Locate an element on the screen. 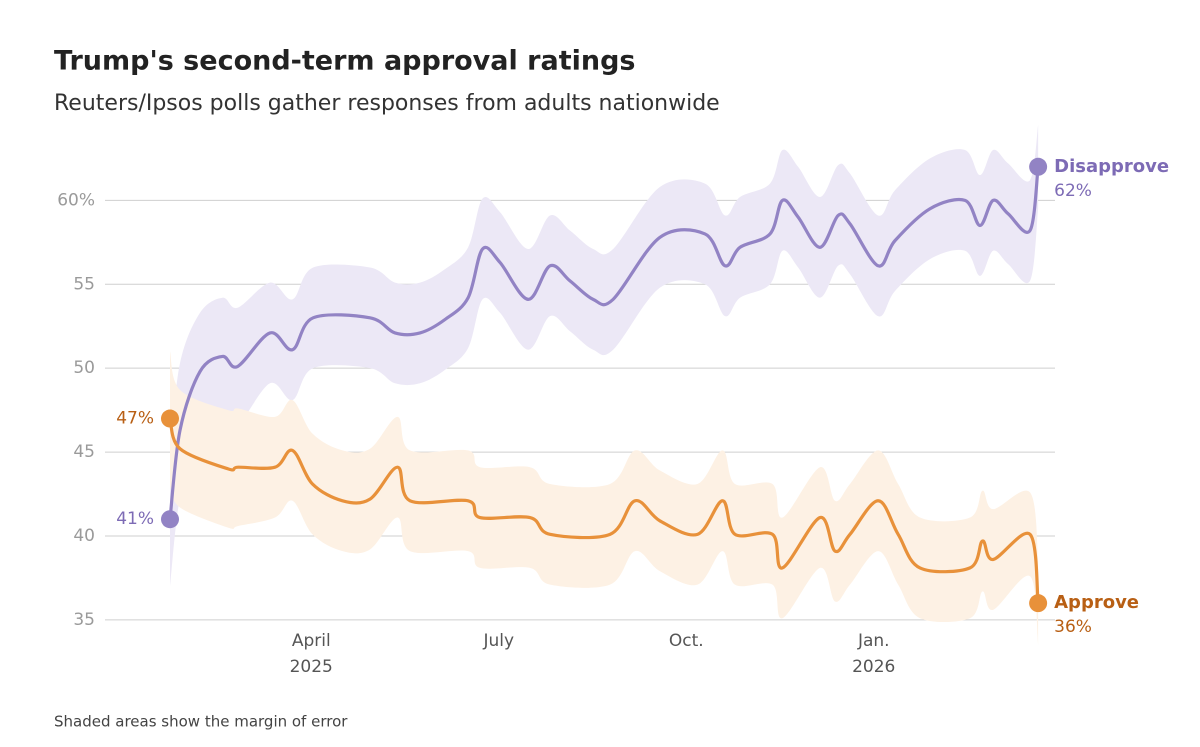 The image size is (1200, 747). end-label: 36% is located at coordinates (1073, 627).